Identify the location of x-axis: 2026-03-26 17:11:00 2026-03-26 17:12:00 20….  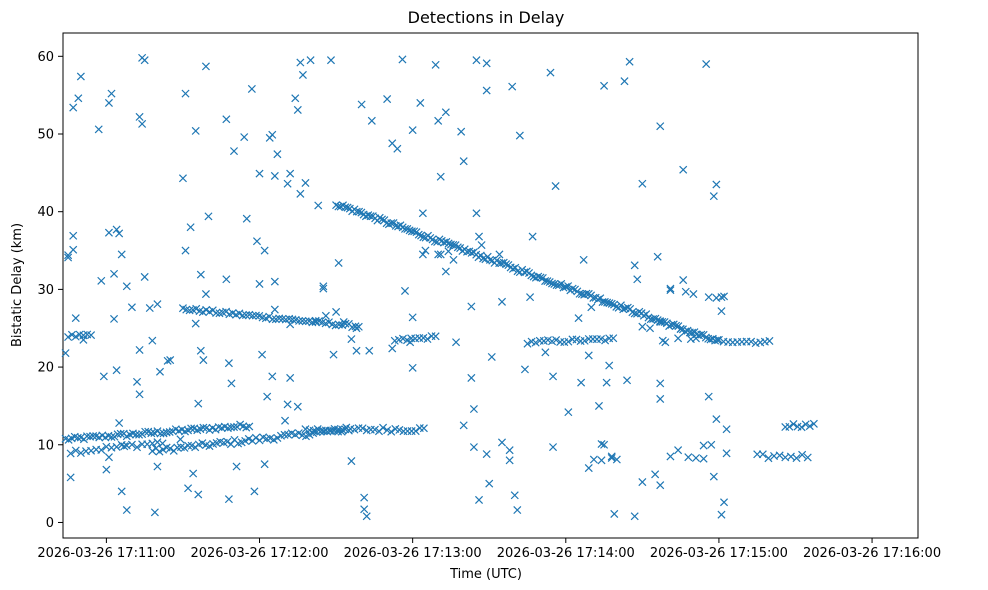
(489, 549).